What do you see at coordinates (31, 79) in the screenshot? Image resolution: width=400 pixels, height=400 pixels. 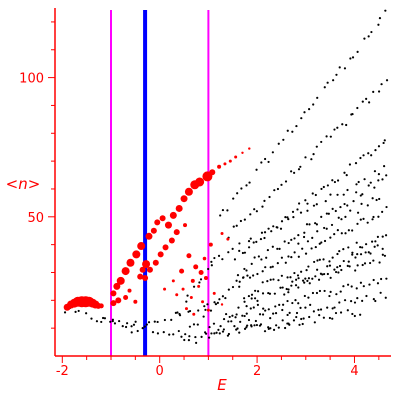 I see `y-tick-label: 100` at bounding box center [31, 79].